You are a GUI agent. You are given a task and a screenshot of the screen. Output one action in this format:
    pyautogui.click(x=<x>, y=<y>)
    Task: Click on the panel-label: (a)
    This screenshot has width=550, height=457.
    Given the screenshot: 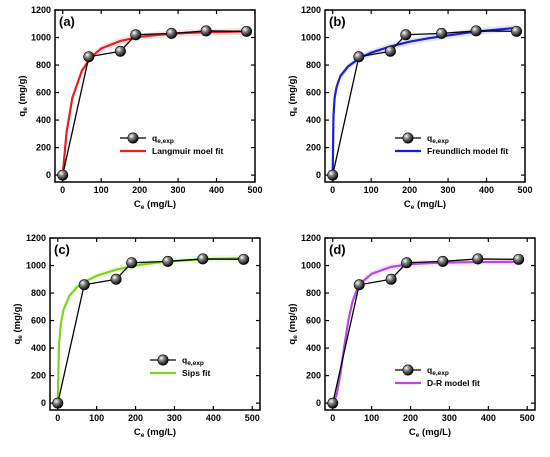 What is the action you would take?
    pyautogui.click(x=67, y=21)
    